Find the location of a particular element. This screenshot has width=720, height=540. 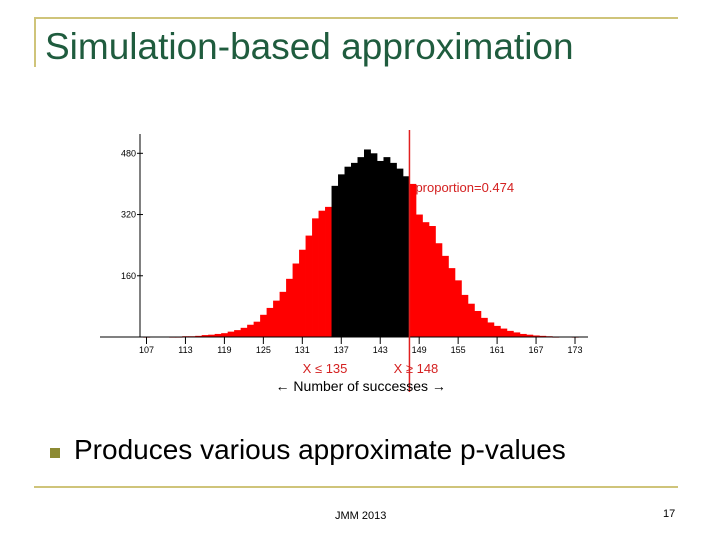

x-tick-label: 107 is located at coordinates (146, 350).